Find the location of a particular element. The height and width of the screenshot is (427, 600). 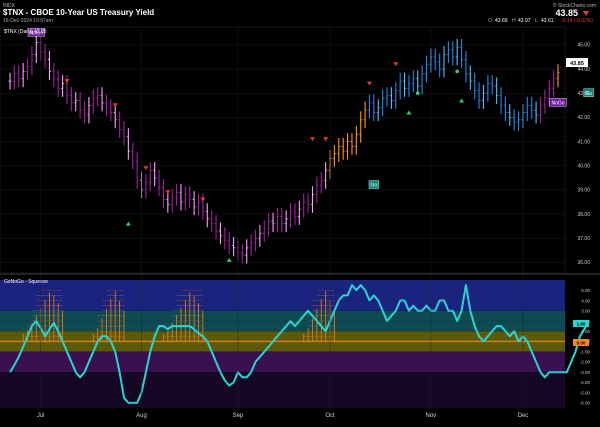

trend-label-text: NoGo is located at coordinates (557, 103).